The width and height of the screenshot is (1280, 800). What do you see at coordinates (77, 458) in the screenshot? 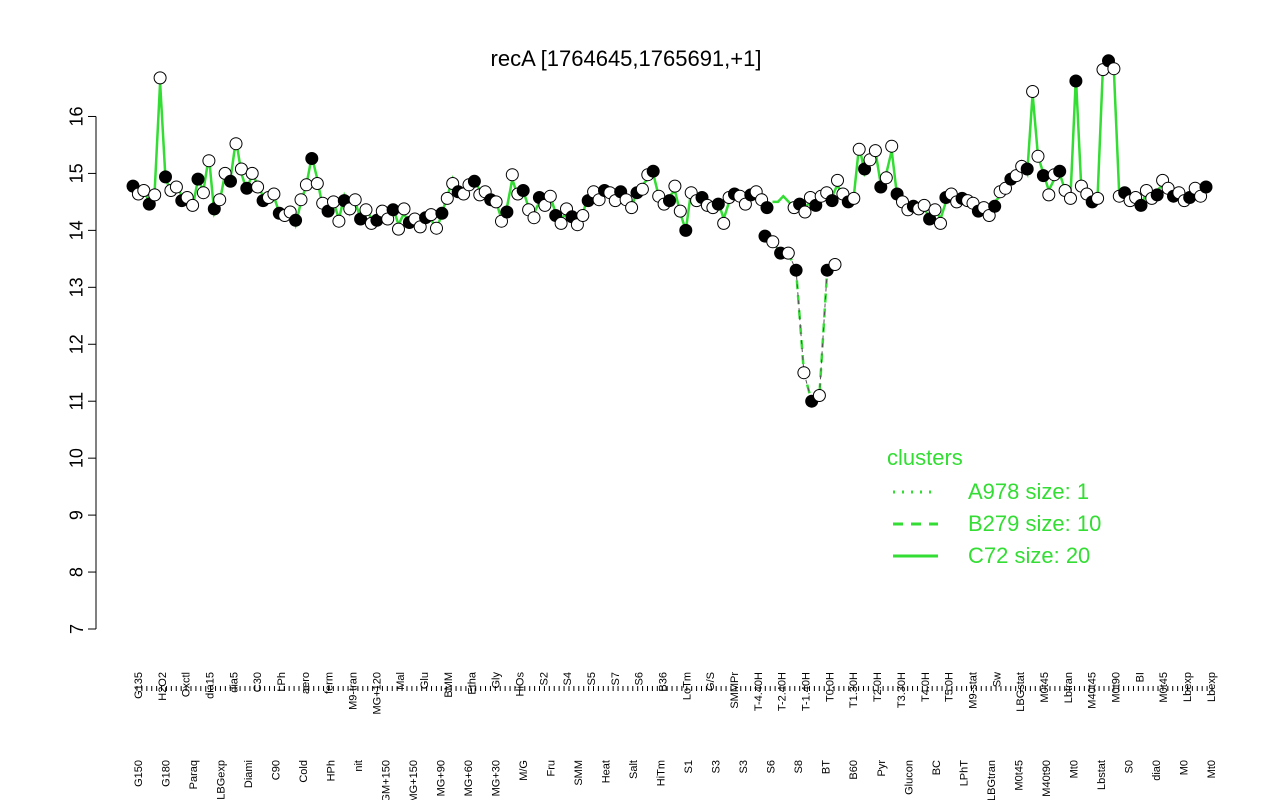
I see `y-tick-label-3: 10` at bounding box center [77, 458].